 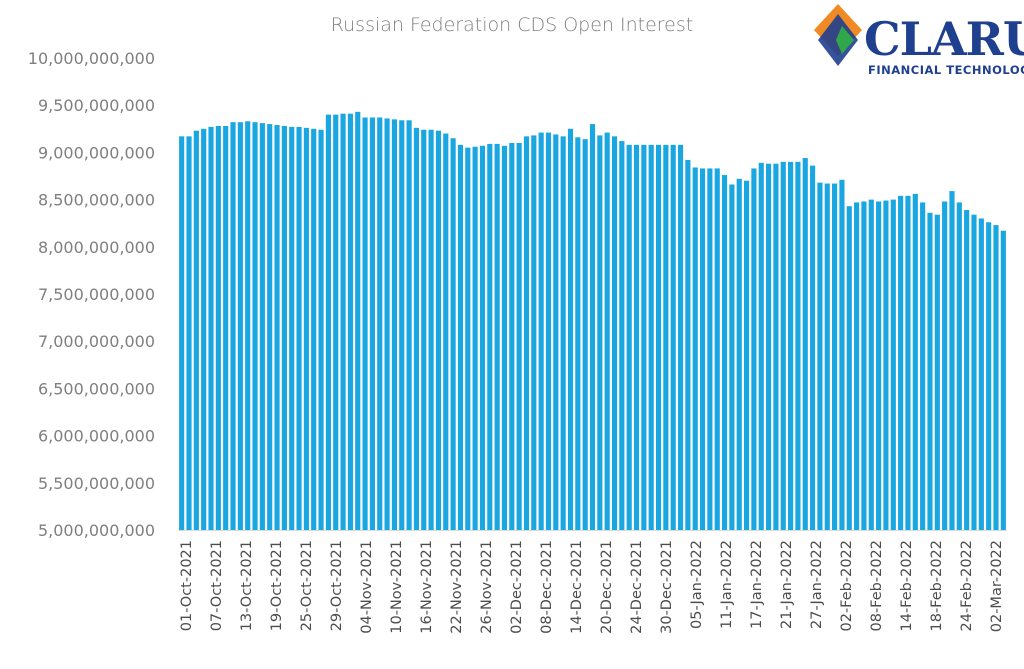 What do you see at coordinates (96, 483) in the screenshot?
I see `y-tick-label: 5,500,000,000` at bounding box center [96, 483].